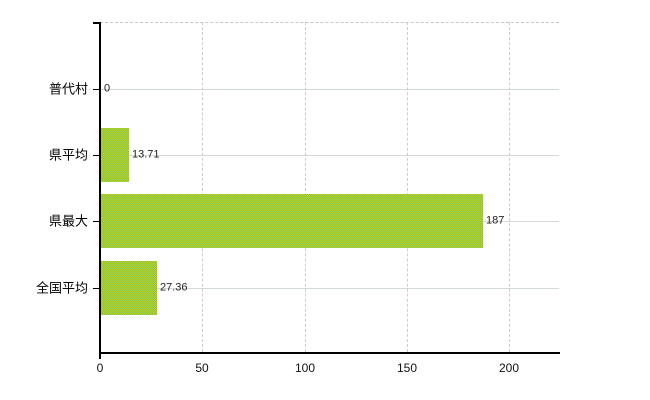 The width and height of the screenshot is (650, 400). I want to click on value-label: 27.36, so click(174, 287).